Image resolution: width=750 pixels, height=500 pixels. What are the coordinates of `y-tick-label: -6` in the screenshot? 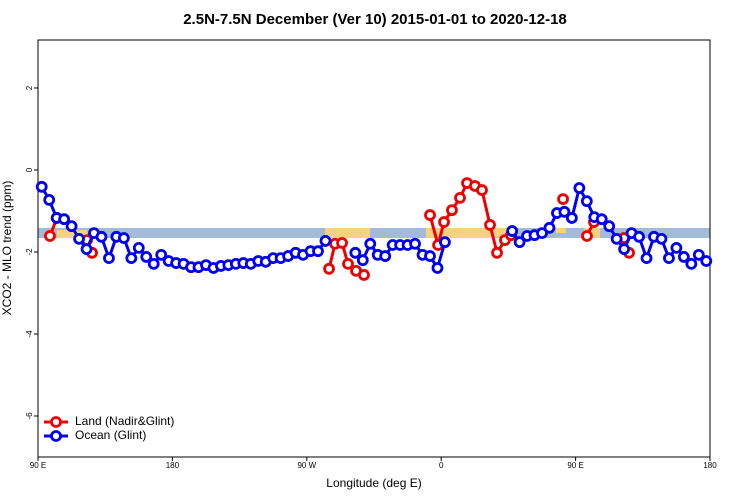 It's located at (29, 416).